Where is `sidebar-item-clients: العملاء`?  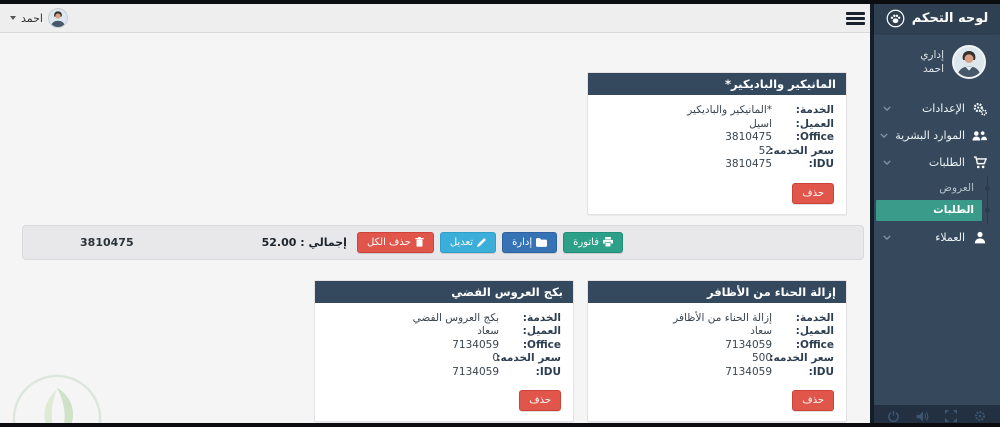 sidebar-item-clients: العملاء is located at coordinates (937, 237).